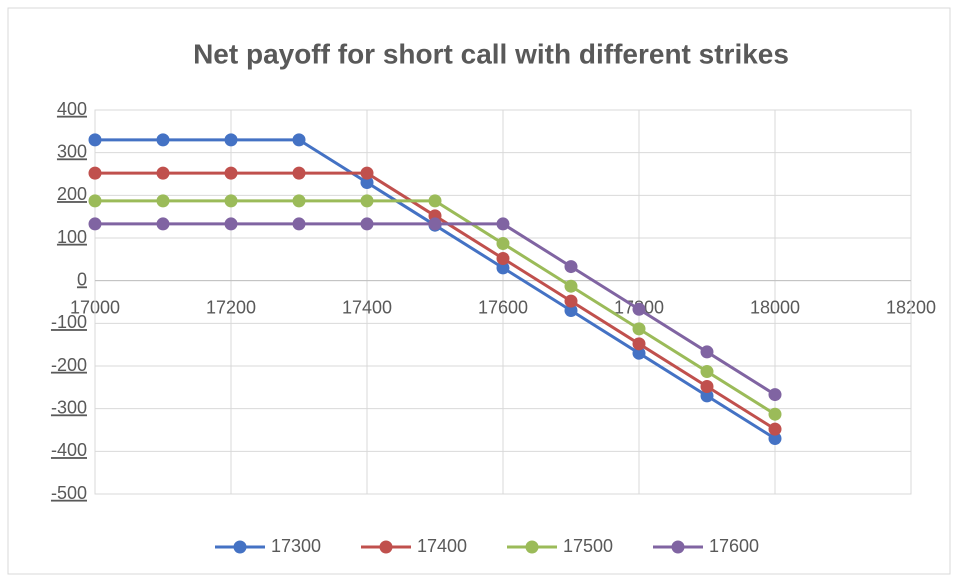 The height and width of the screenshot is (584, 958). What do you see at coordinates (72, 151) in the screenshot?
I see `y-tick-label: 300` at bounding box center [72, 151].